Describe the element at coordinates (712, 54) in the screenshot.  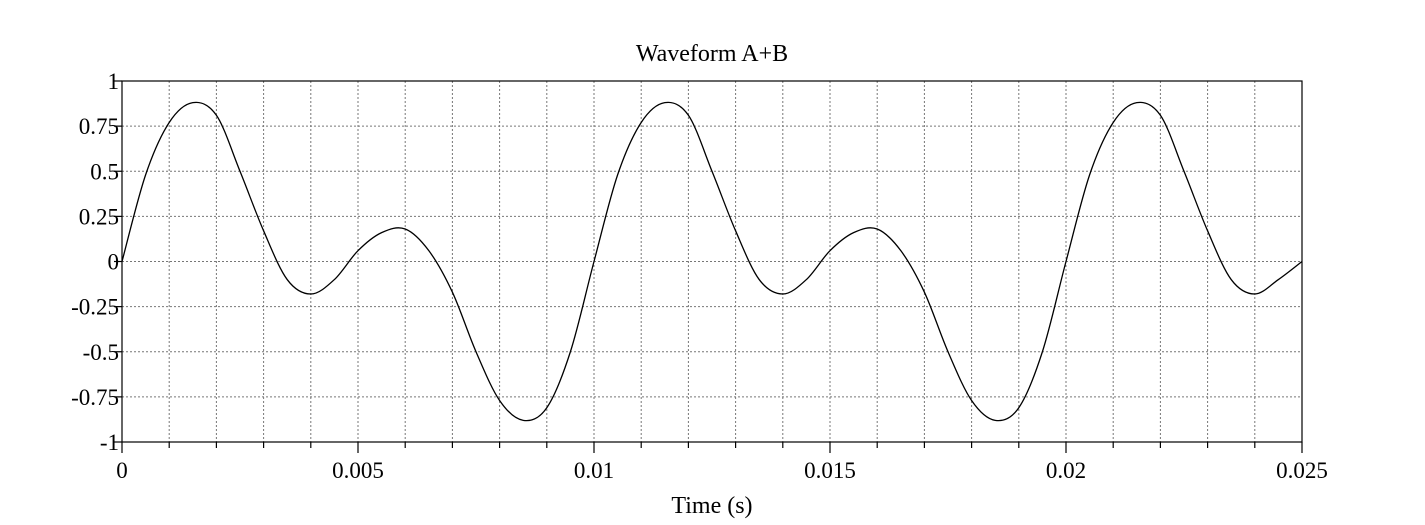
I see `chart-title: Waveform A+B` at that location.